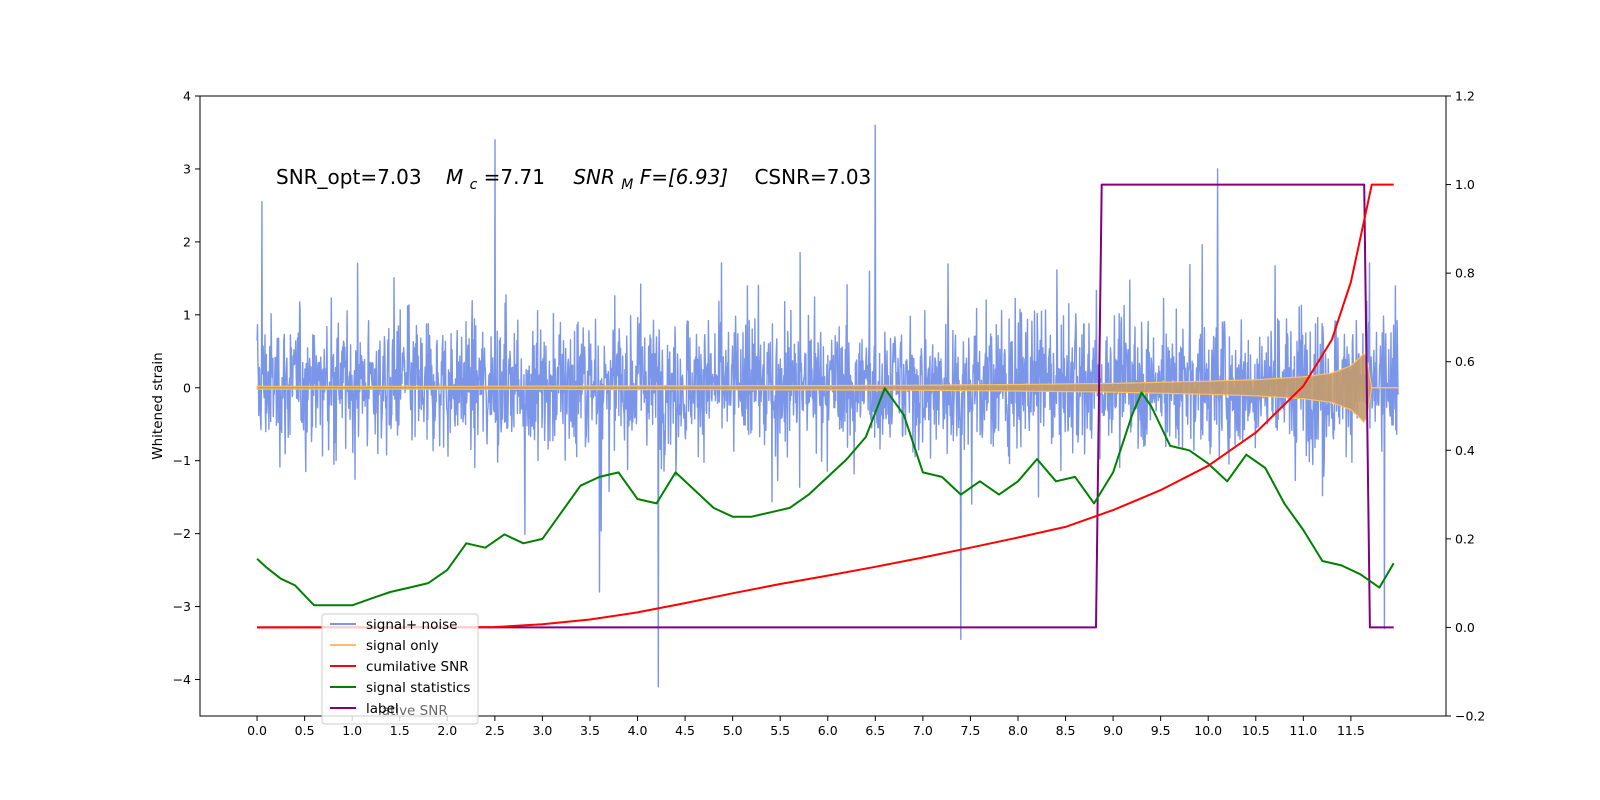 The height and width of the screenshot is (800, 1600). What do you see at coordinates (1465, 361) in the screenshot?
I see `y2-tick-label: 0.6` at bounding box center [1465, 361].